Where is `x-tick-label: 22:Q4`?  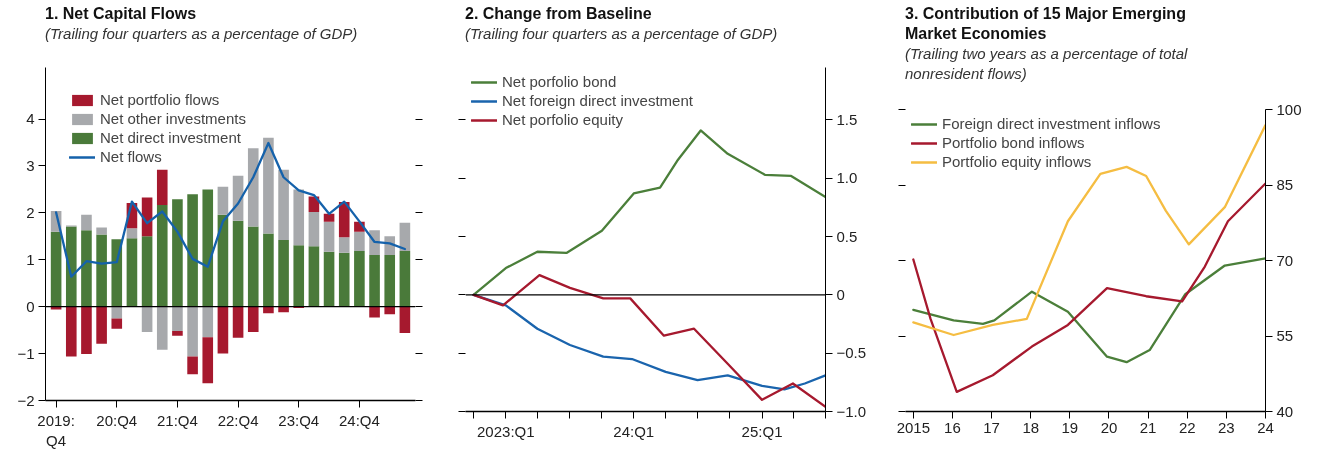 x-tick-label: 22:Q4 is located at coordinates (238, 420).